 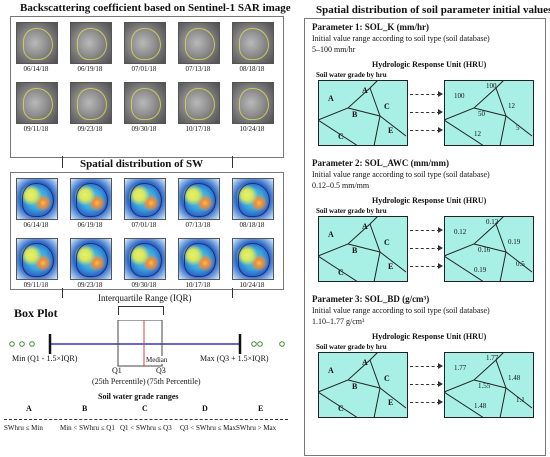 I want to click on grade-letter: E, so click(x=261, y=408).